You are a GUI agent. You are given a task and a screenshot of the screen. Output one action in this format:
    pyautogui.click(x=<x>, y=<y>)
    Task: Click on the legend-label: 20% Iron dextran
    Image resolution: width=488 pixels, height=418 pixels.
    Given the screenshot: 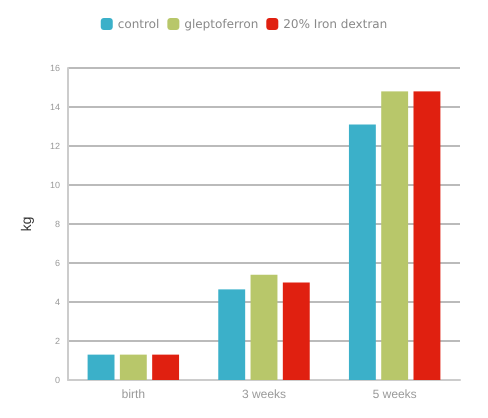 What is the action you would take?
    pyautogui.click(x=335, y=24)
    